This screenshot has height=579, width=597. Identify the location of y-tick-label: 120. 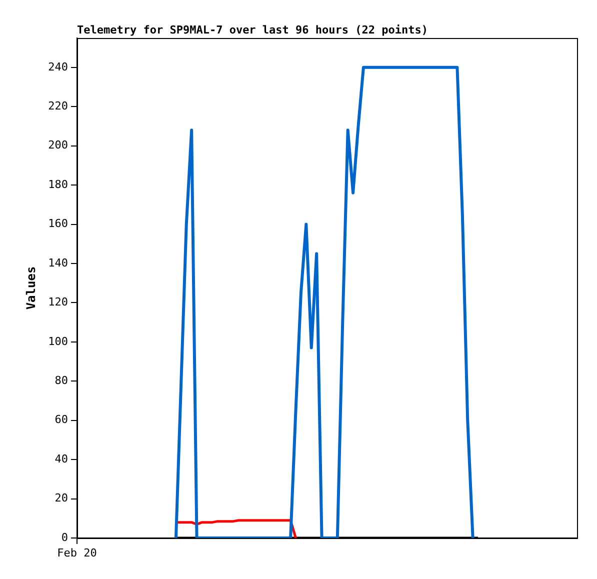
(58, 302).